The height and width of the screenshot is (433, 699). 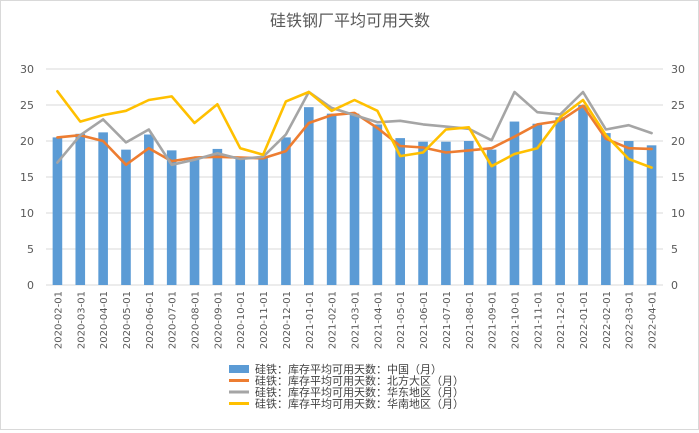 I want to click on x-tick-label: 2020-02-01, so click(x=58, y=320).